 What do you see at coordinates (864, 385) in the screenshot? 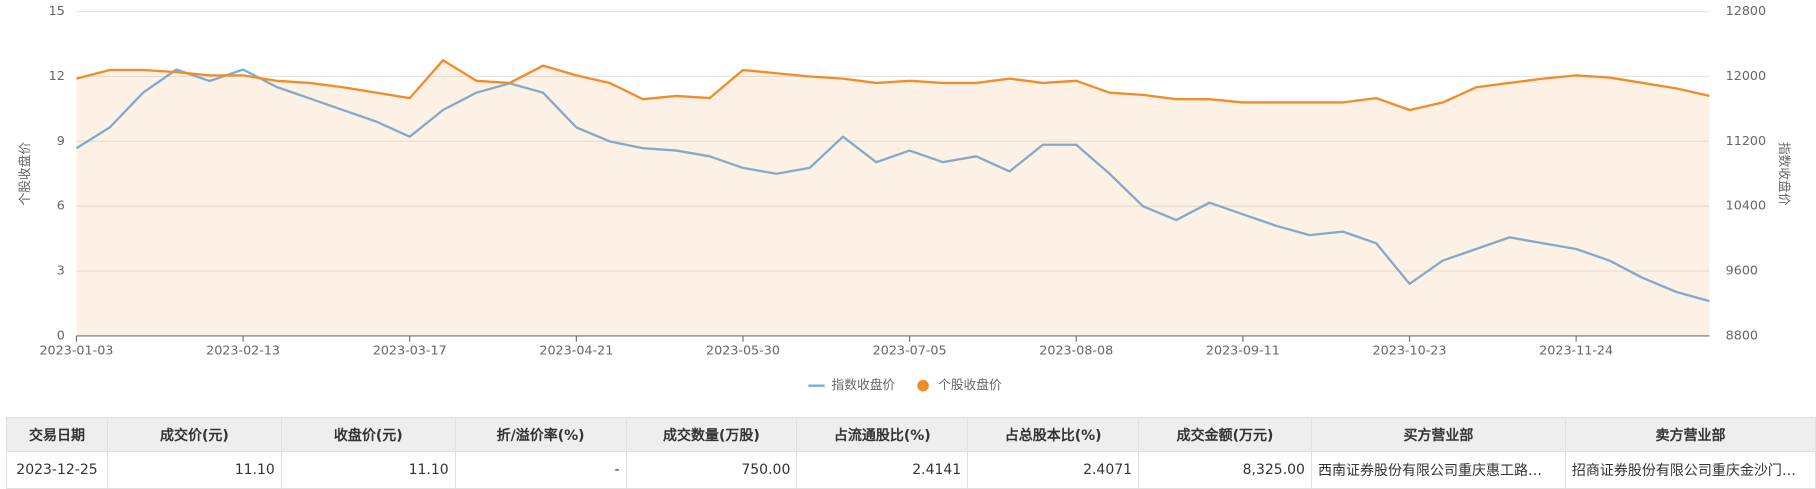
I see `legend-label: 指数收盘价` at bounding box center [864, 385].